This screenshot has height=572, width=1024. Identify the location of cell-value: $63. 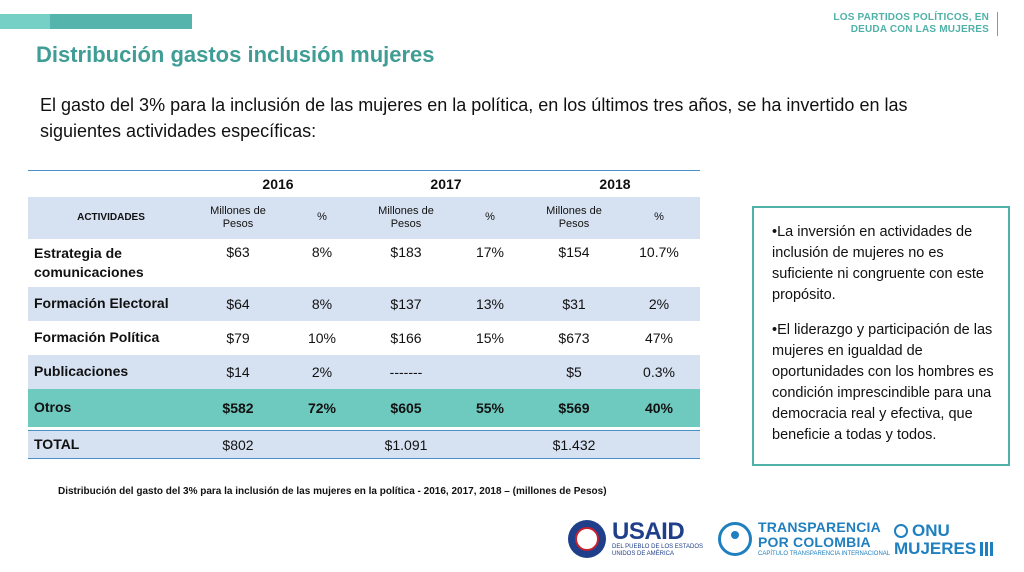
(238, 251).